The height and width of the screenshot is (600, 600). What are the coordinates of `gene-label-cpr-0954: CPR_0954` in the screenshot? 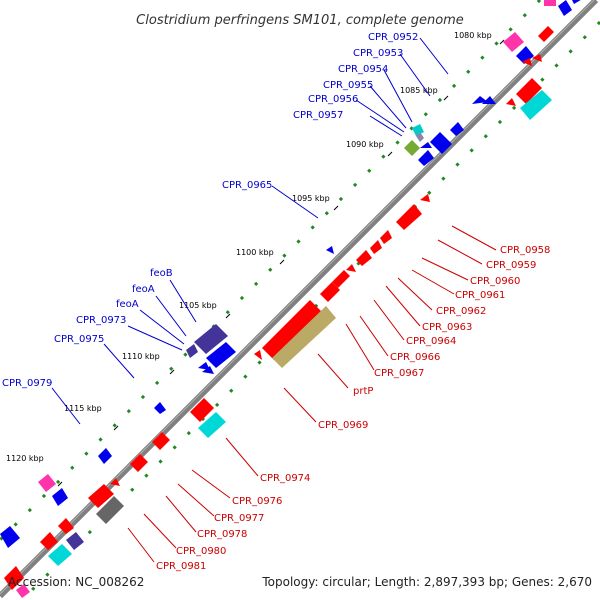 It's located at (363, 69).